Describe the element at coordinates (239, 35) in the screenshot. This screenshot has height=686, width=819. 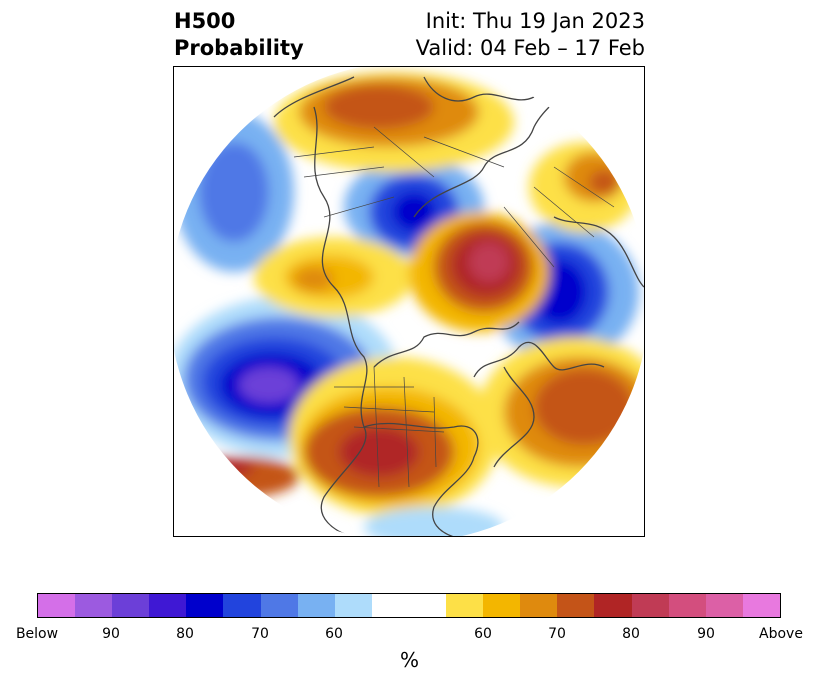
I see `chart-title: H500 Probability` at that location.